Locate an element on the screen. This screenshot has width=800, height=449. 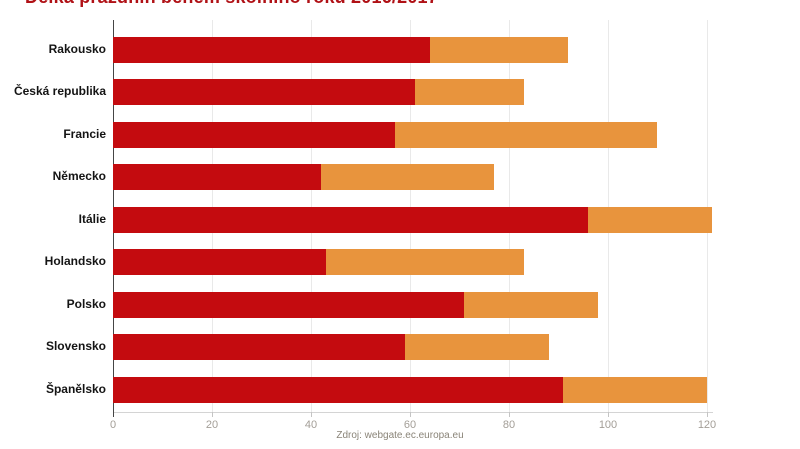
x-axis-line is located at coordinates (413, 412).